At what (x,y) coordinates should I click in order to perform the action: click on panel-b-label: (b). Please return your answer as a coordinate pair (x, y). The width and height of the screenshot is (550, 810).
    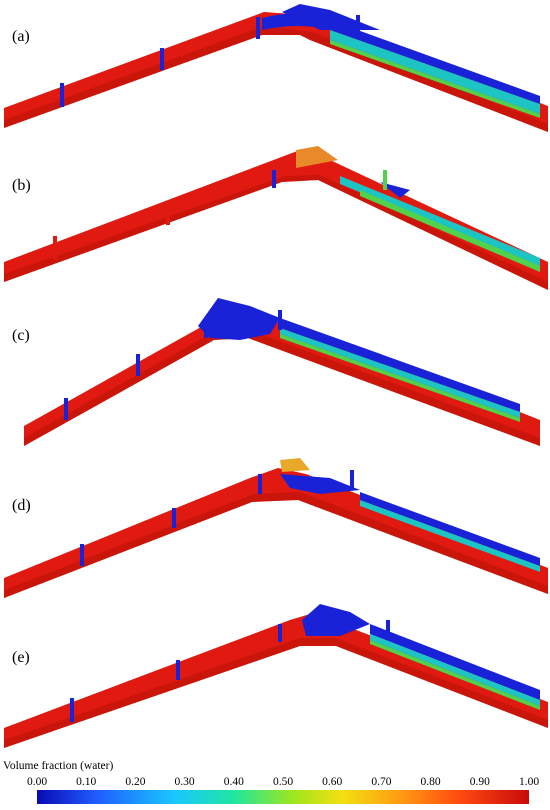
    Looking at the image, I should click on (21, 185).